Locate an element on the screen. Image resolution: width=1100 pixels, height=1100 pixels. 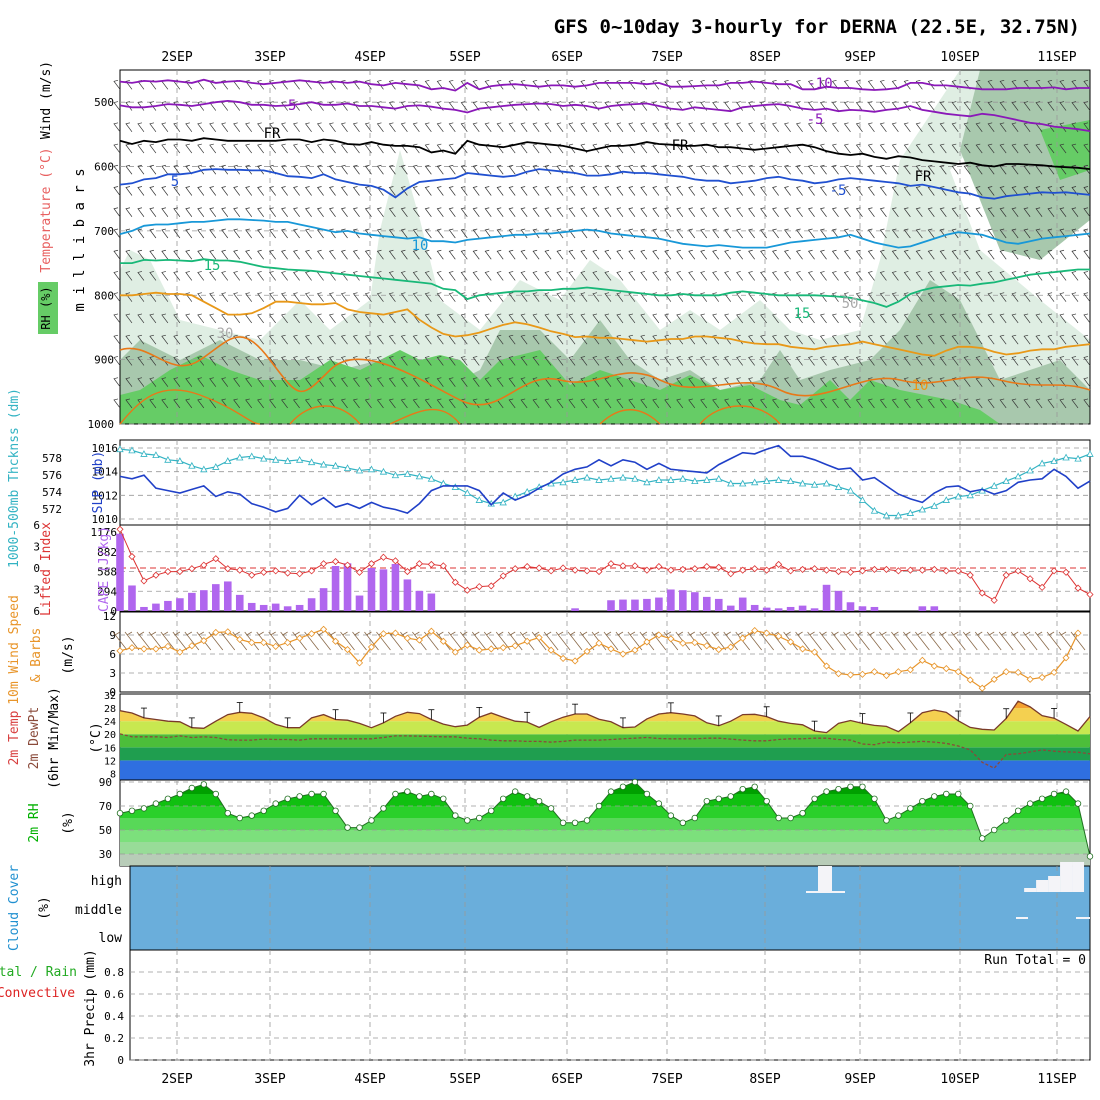
rh-band is located at coordinates (605, 824).